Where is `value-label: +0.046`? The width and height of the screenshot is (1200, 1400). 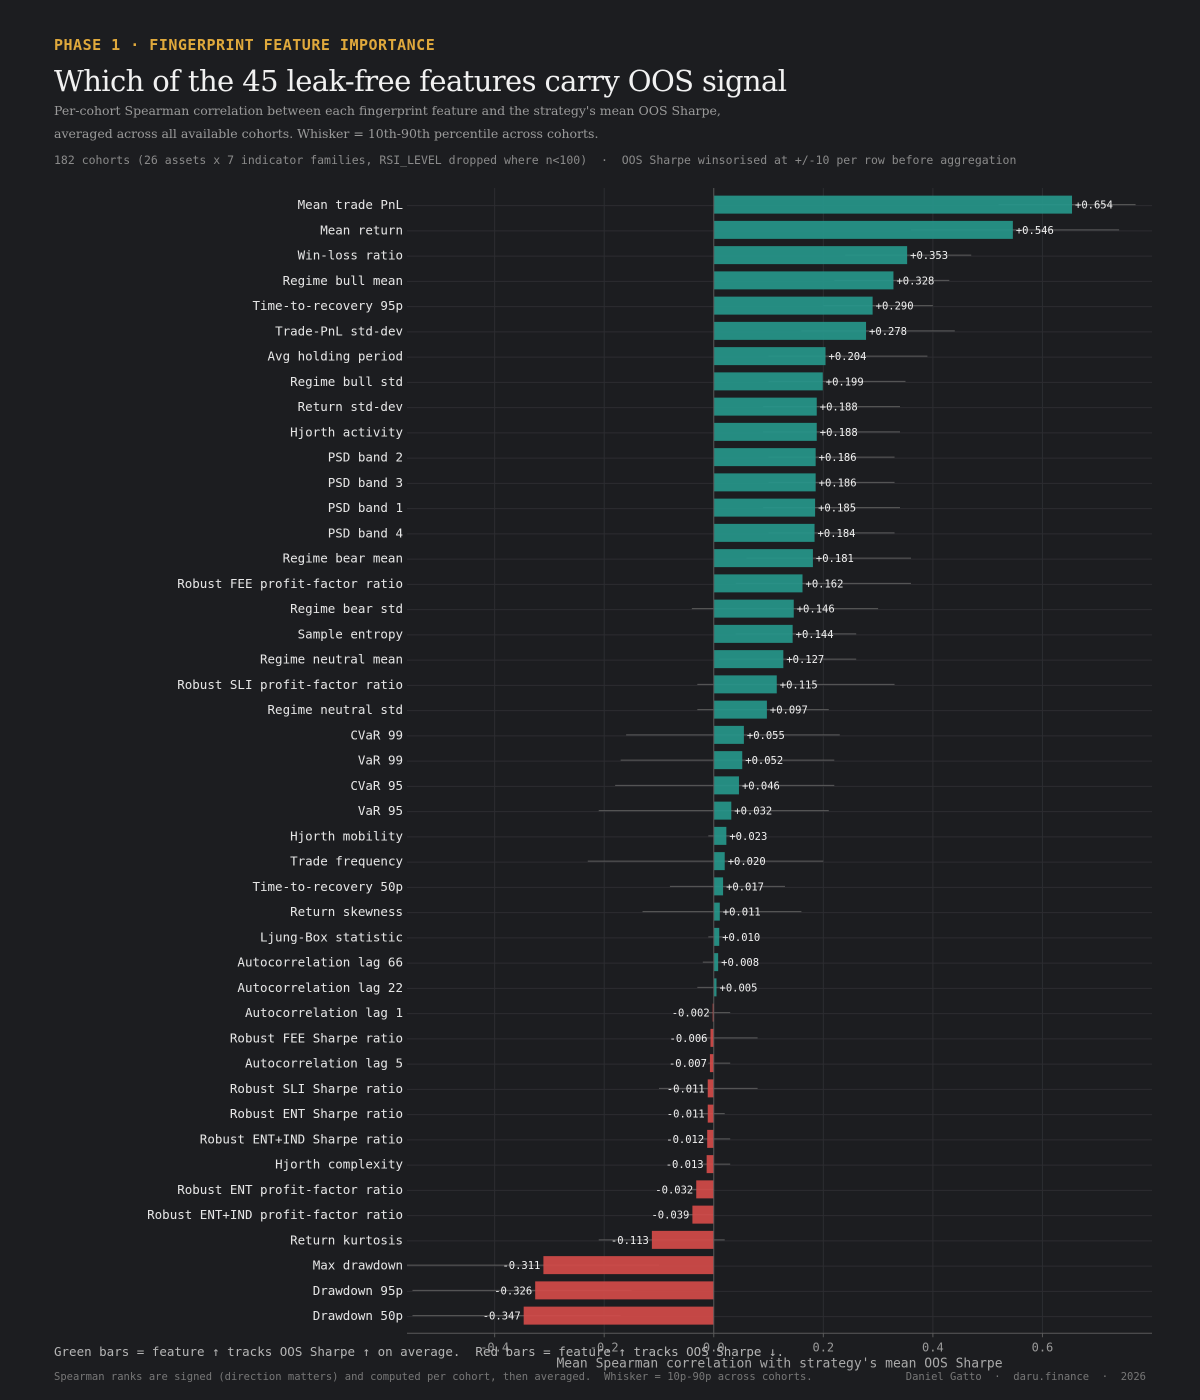
value-label: +0.046 is located at coordinates (761, 786).